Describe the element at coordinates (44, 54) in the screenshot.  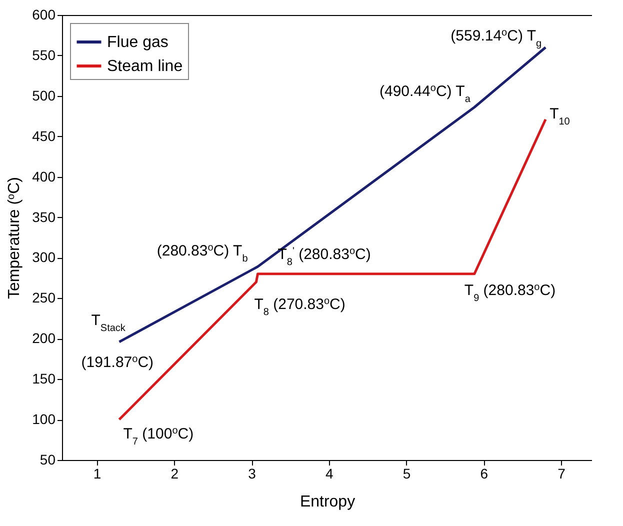
I see `y-tick-label: 550` at that location.